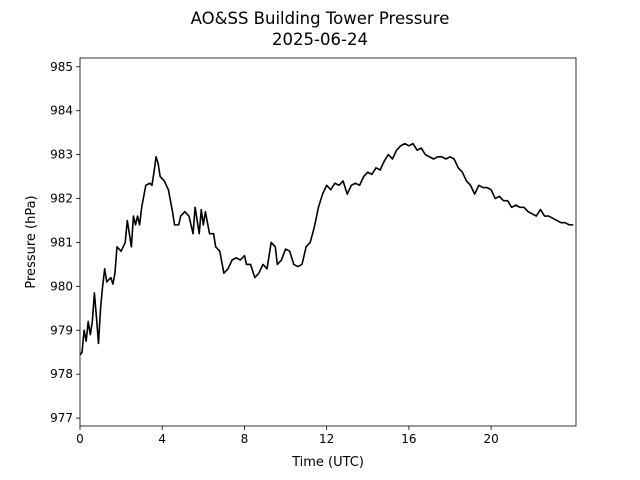 This screenshot has width=640, height=480. I want to click on chart-title: AO&SS Building Tower Pressure, so click(320, 18).